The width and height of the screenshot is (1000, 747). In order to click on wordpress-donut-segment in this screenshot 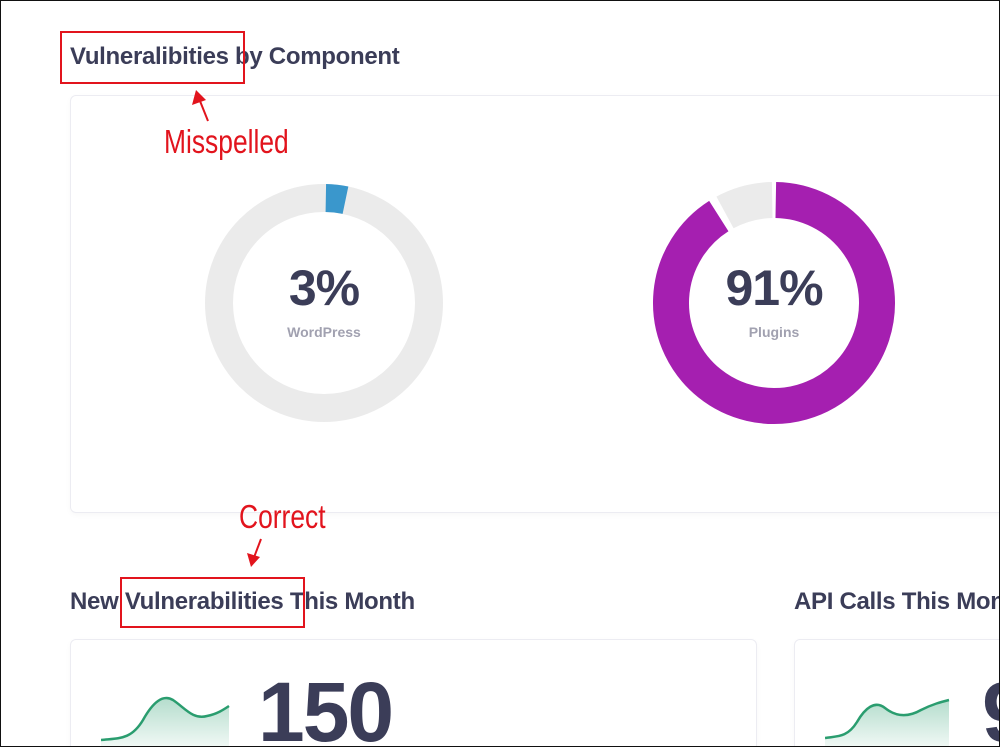, I will do `click(337, 199)`.